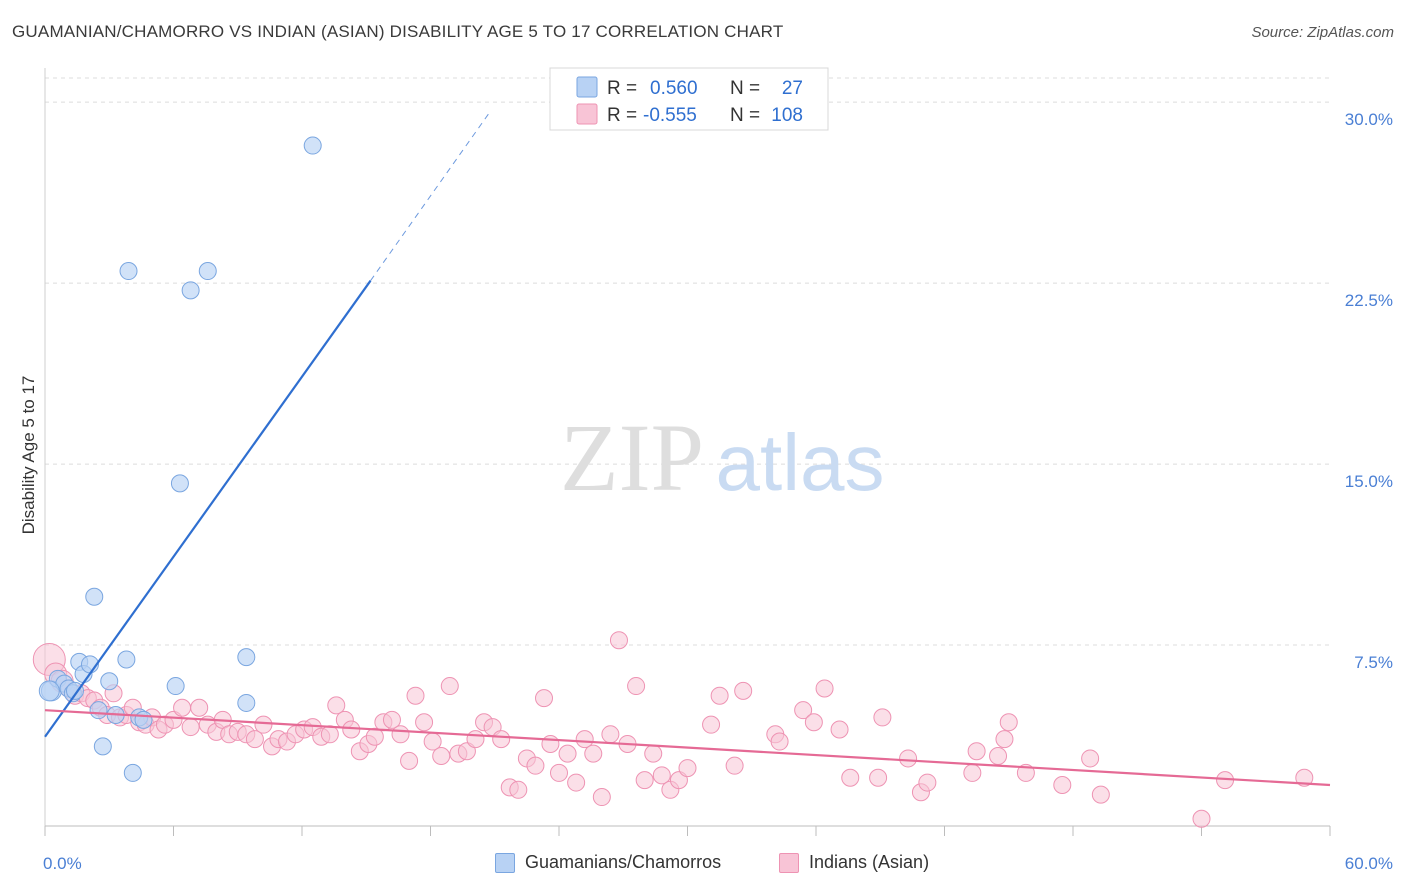 The width and height of the screenshot is (1406, 892). Describe the element at coordinates (622, 115) in the screenshot. I see `legend-r-label-2: R =` at that location.